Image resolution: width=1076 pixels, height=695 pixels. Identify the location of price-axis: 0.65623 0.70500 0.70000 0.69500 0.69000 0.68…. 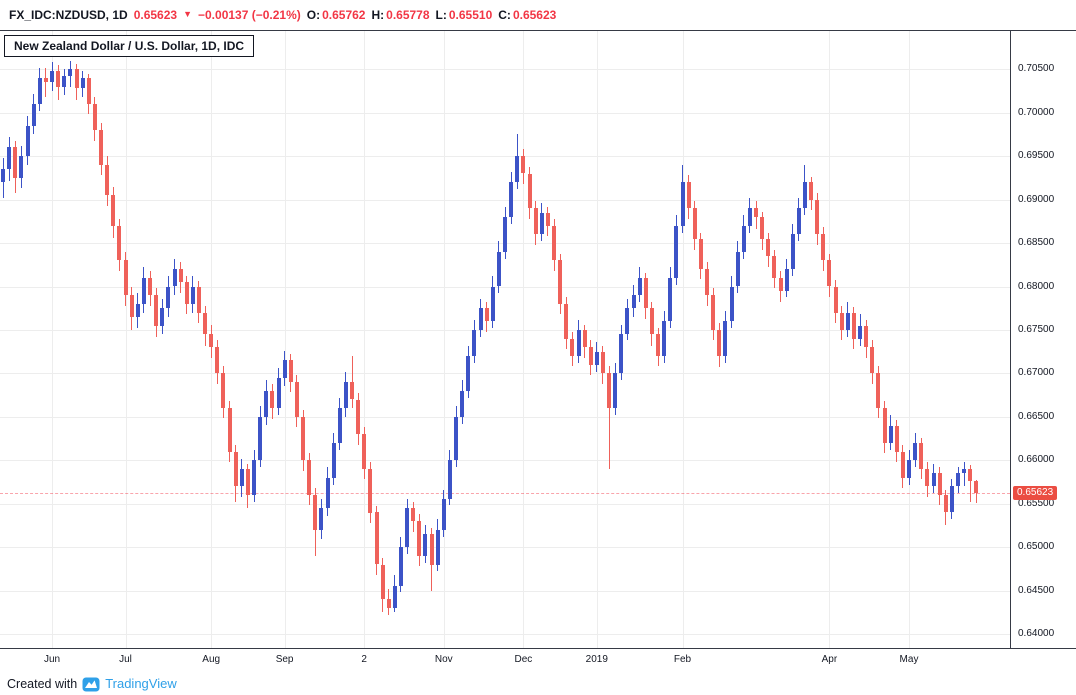
(1043, 339).